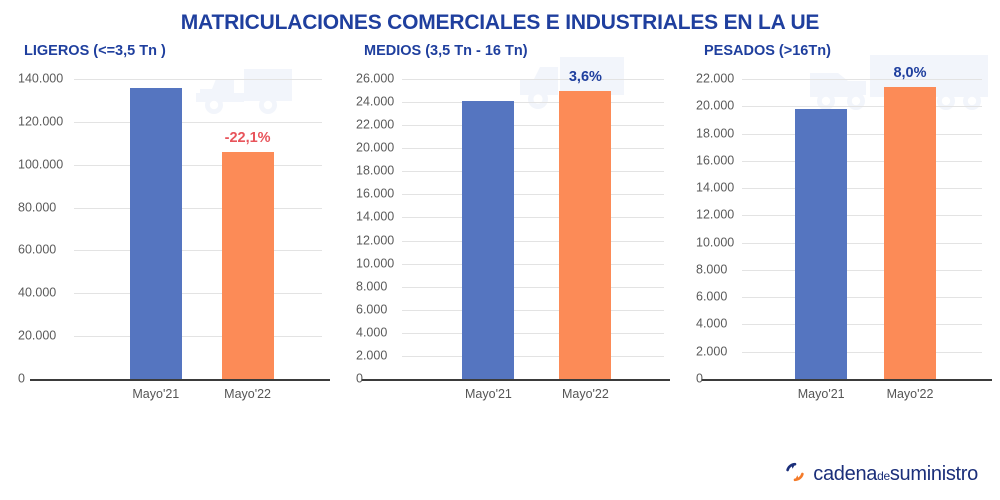  I want to click on variation-percentage-label: 3,6%, so click(585, 76).